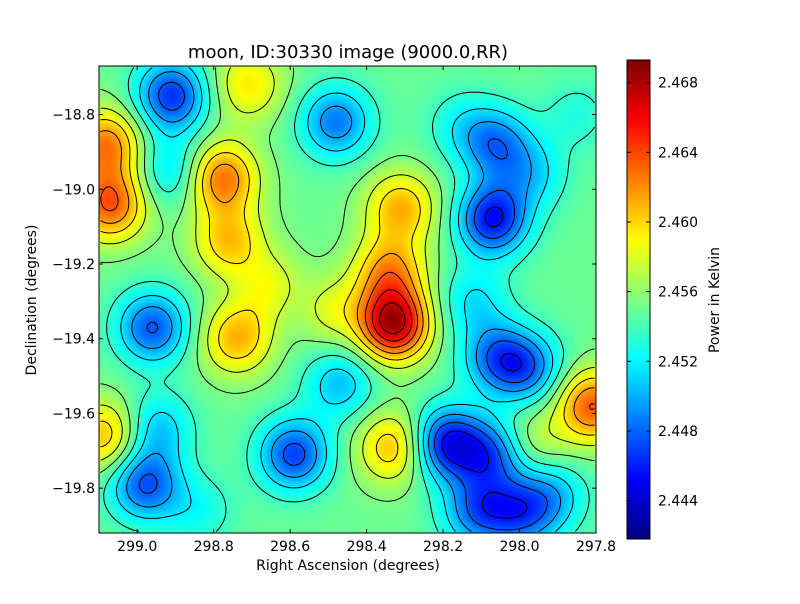 This screenshot has width=800, height=604. I want to click on colorbar-tick-label: 2.460, so click(678, 223).